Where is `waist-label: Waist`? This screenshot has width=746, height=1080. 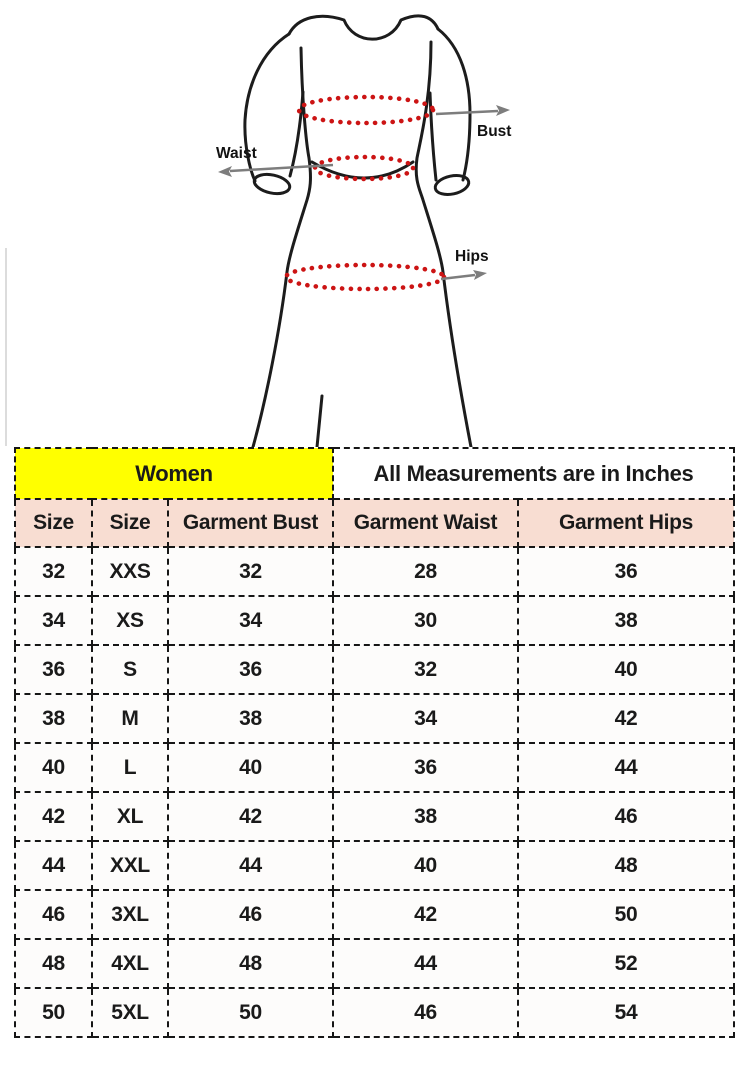 waist-label: Waist is located at coordinates (236, 153).